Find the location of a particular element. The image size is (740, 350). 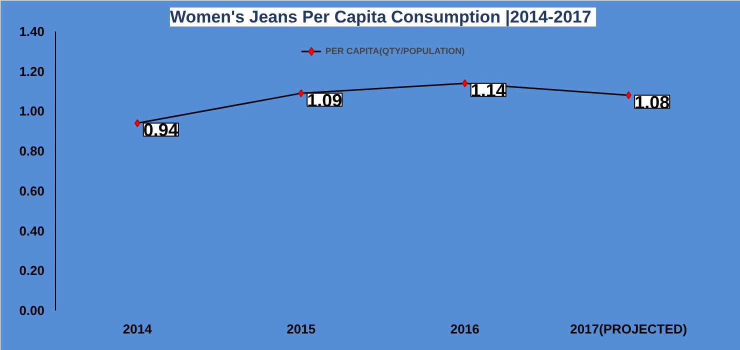

data-label: 0.94 is located at coordinates (160, 130).